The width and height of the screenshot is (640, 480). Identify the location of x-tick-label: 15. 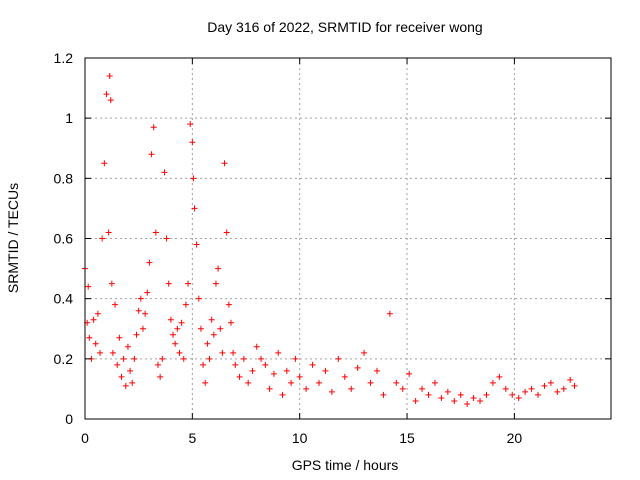
(407, 438).